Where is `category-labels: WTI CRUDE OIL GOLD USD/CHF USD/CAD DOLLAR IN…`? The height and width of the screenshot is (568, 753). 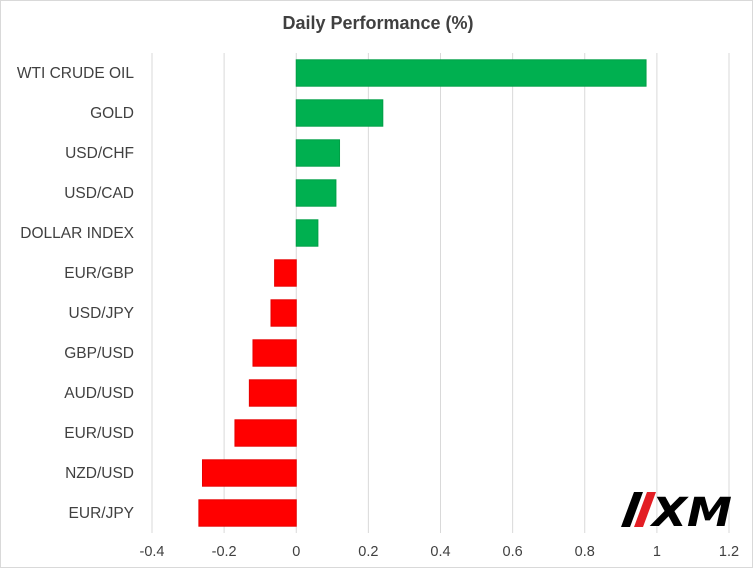
category-labels: WTI CRUDE OIL GOLD USD/CHF USD/CAD DOLLAR IN… is located at coordinates (76, 293).